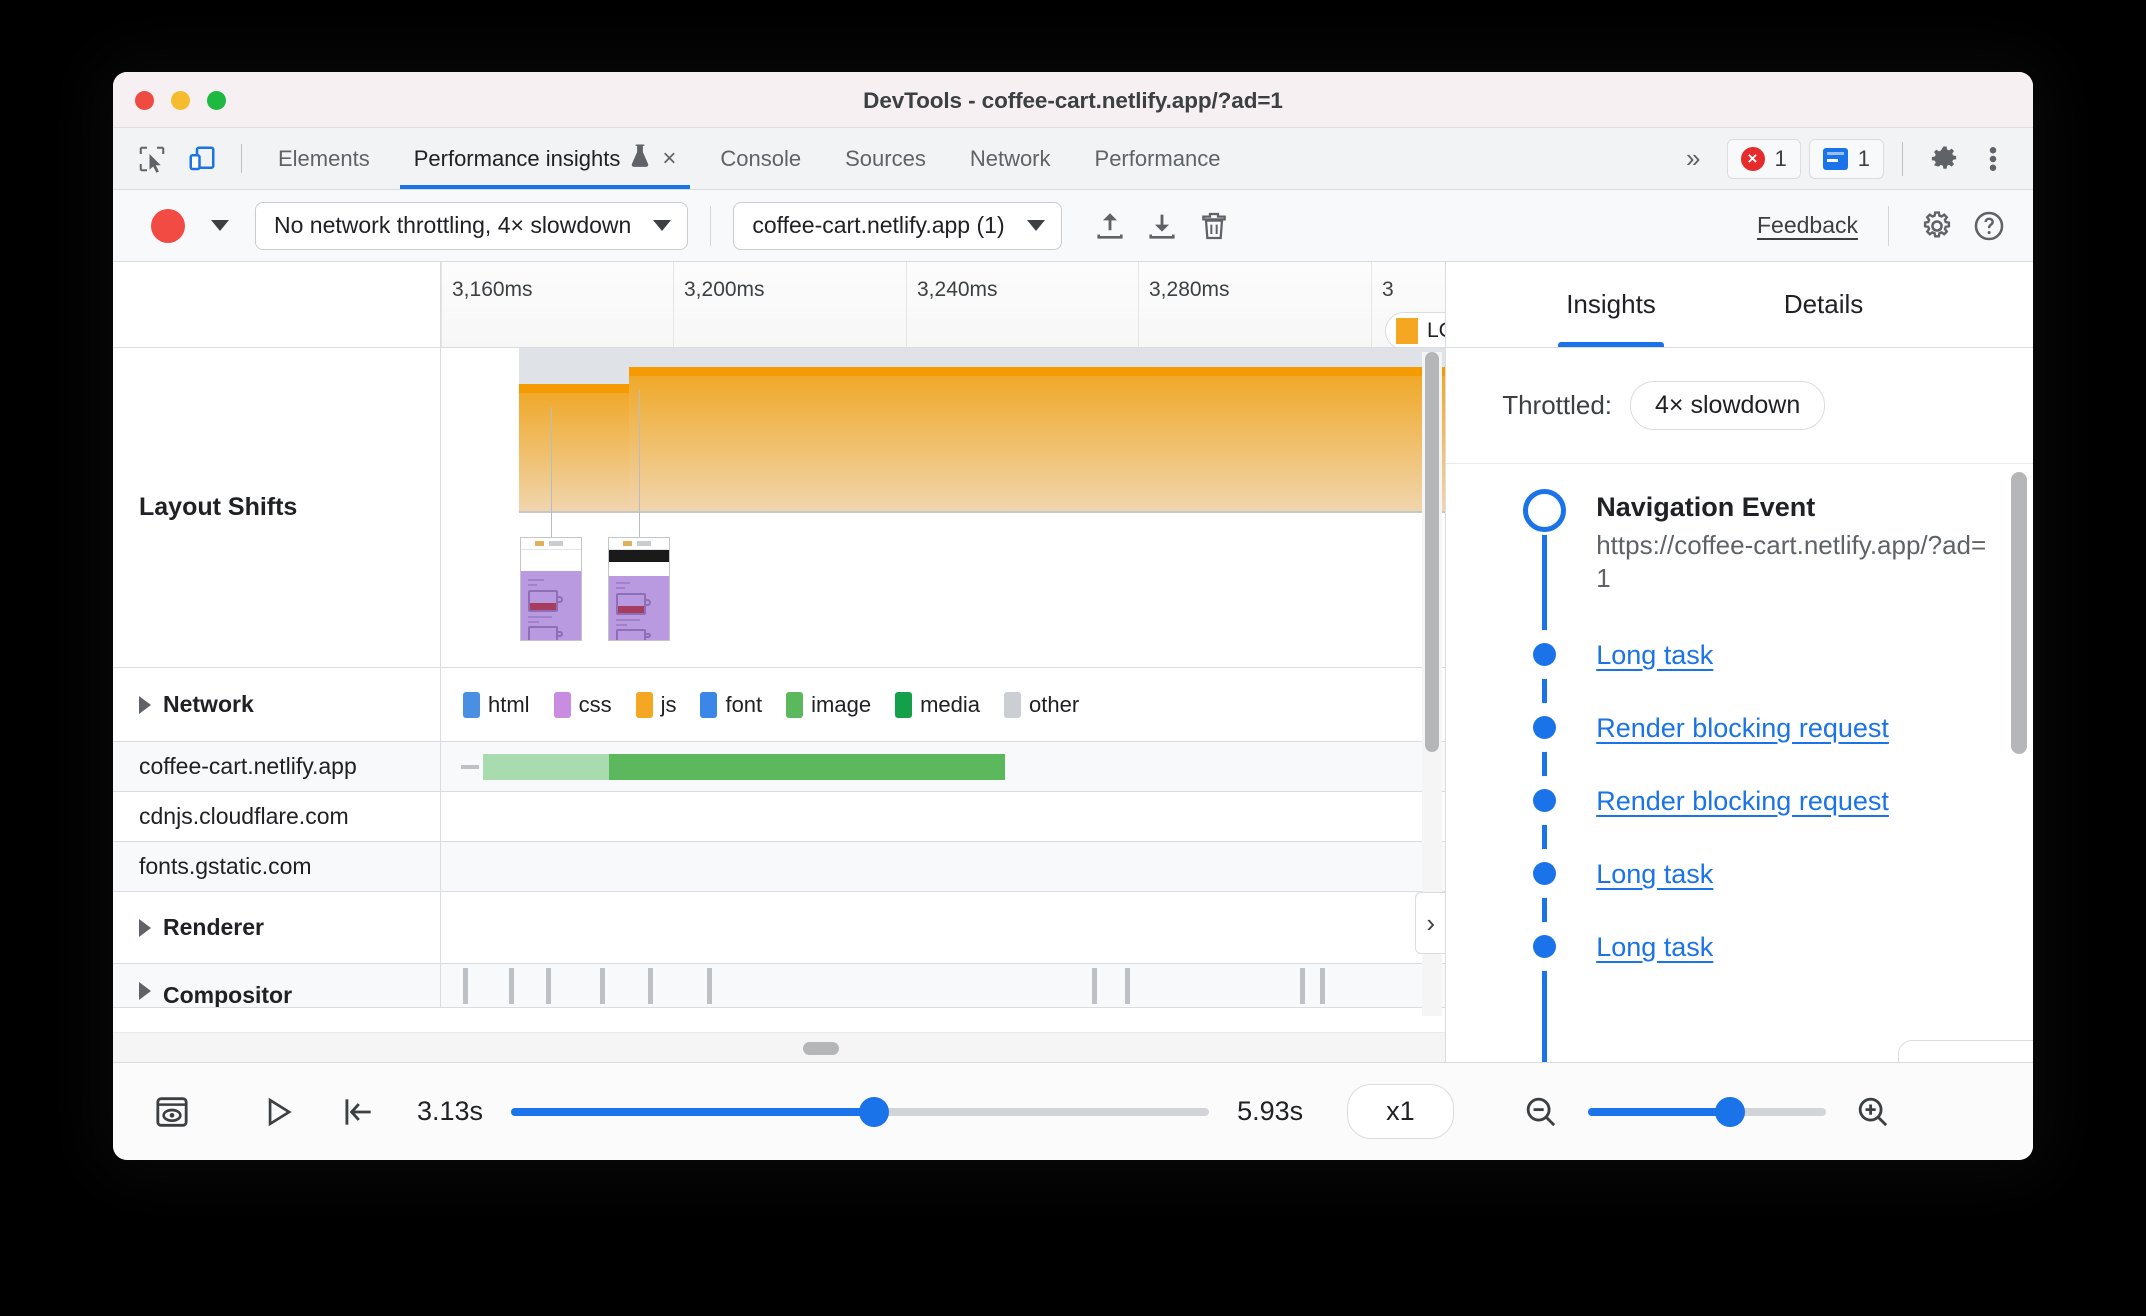  I want to click on track-body-compositor, so click(943, 985).